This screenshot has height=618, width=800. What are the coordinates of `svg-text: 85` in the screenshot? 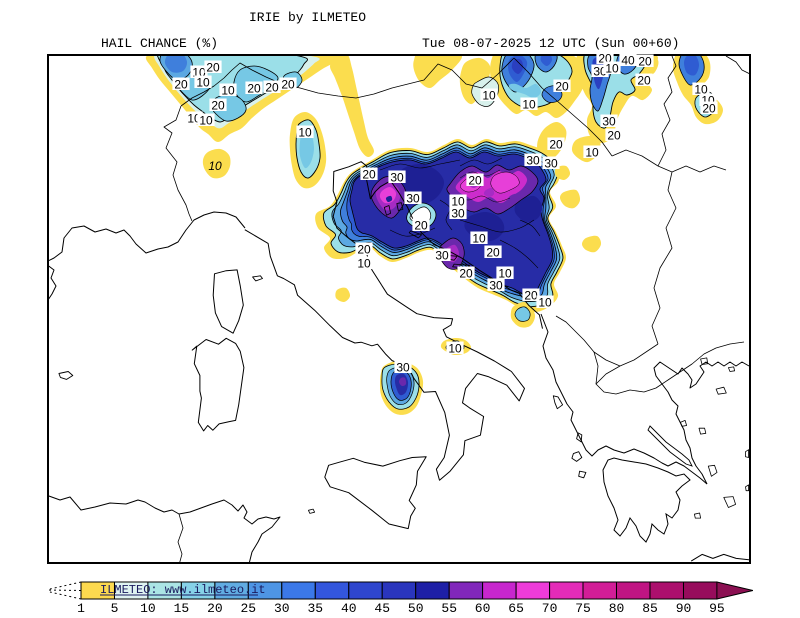 It's located at (650, 608).